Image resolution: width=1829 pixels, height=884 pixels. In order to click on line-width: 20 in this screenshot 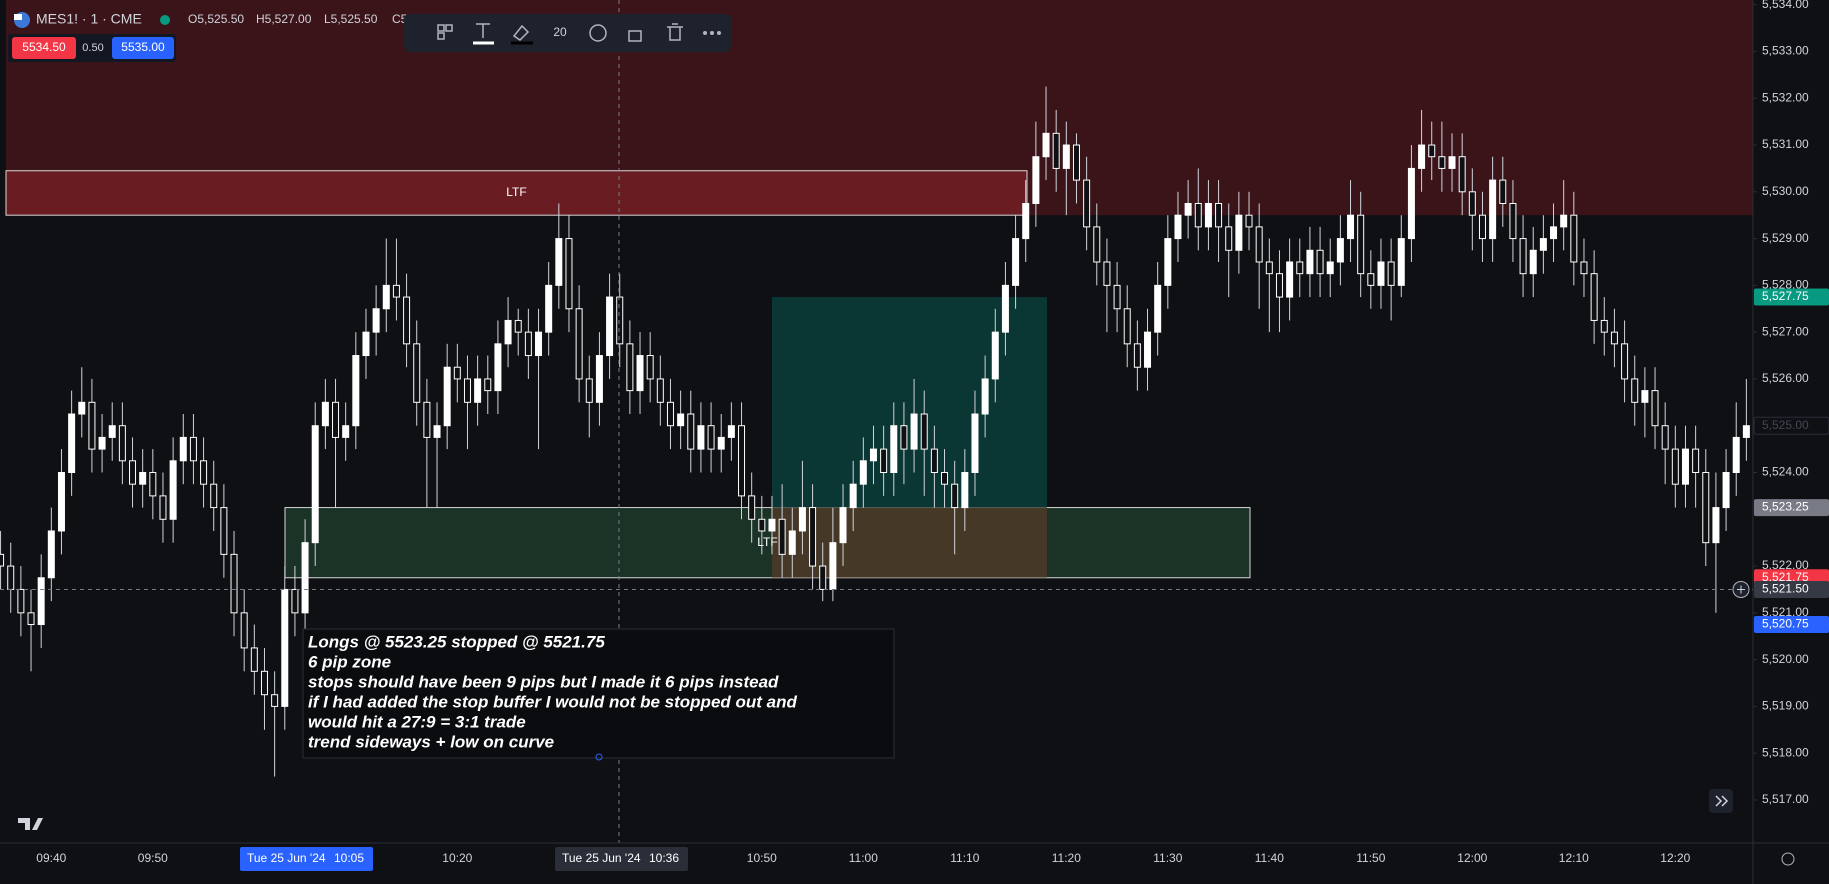, I will do `click(560, 32)`.